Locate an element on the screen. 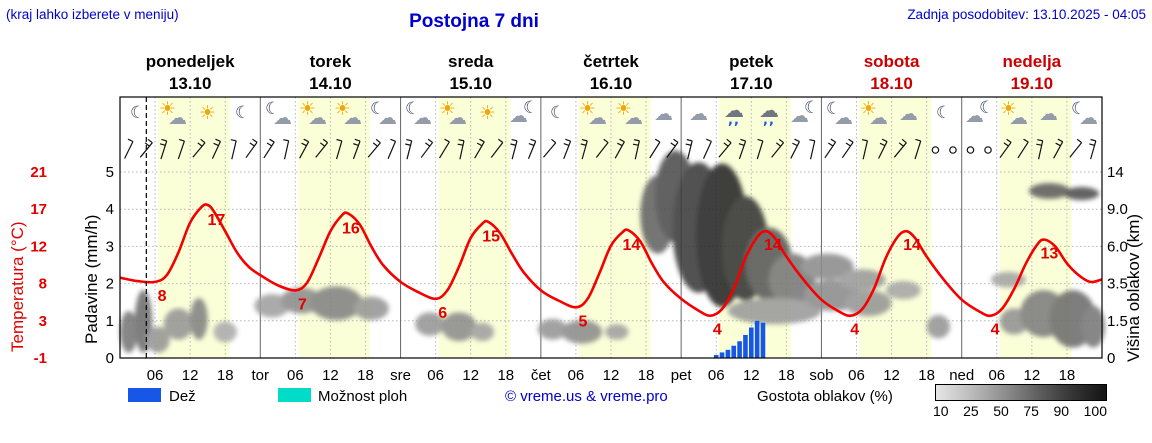  day-date: 17.10 is located at coordinates (751, 83).